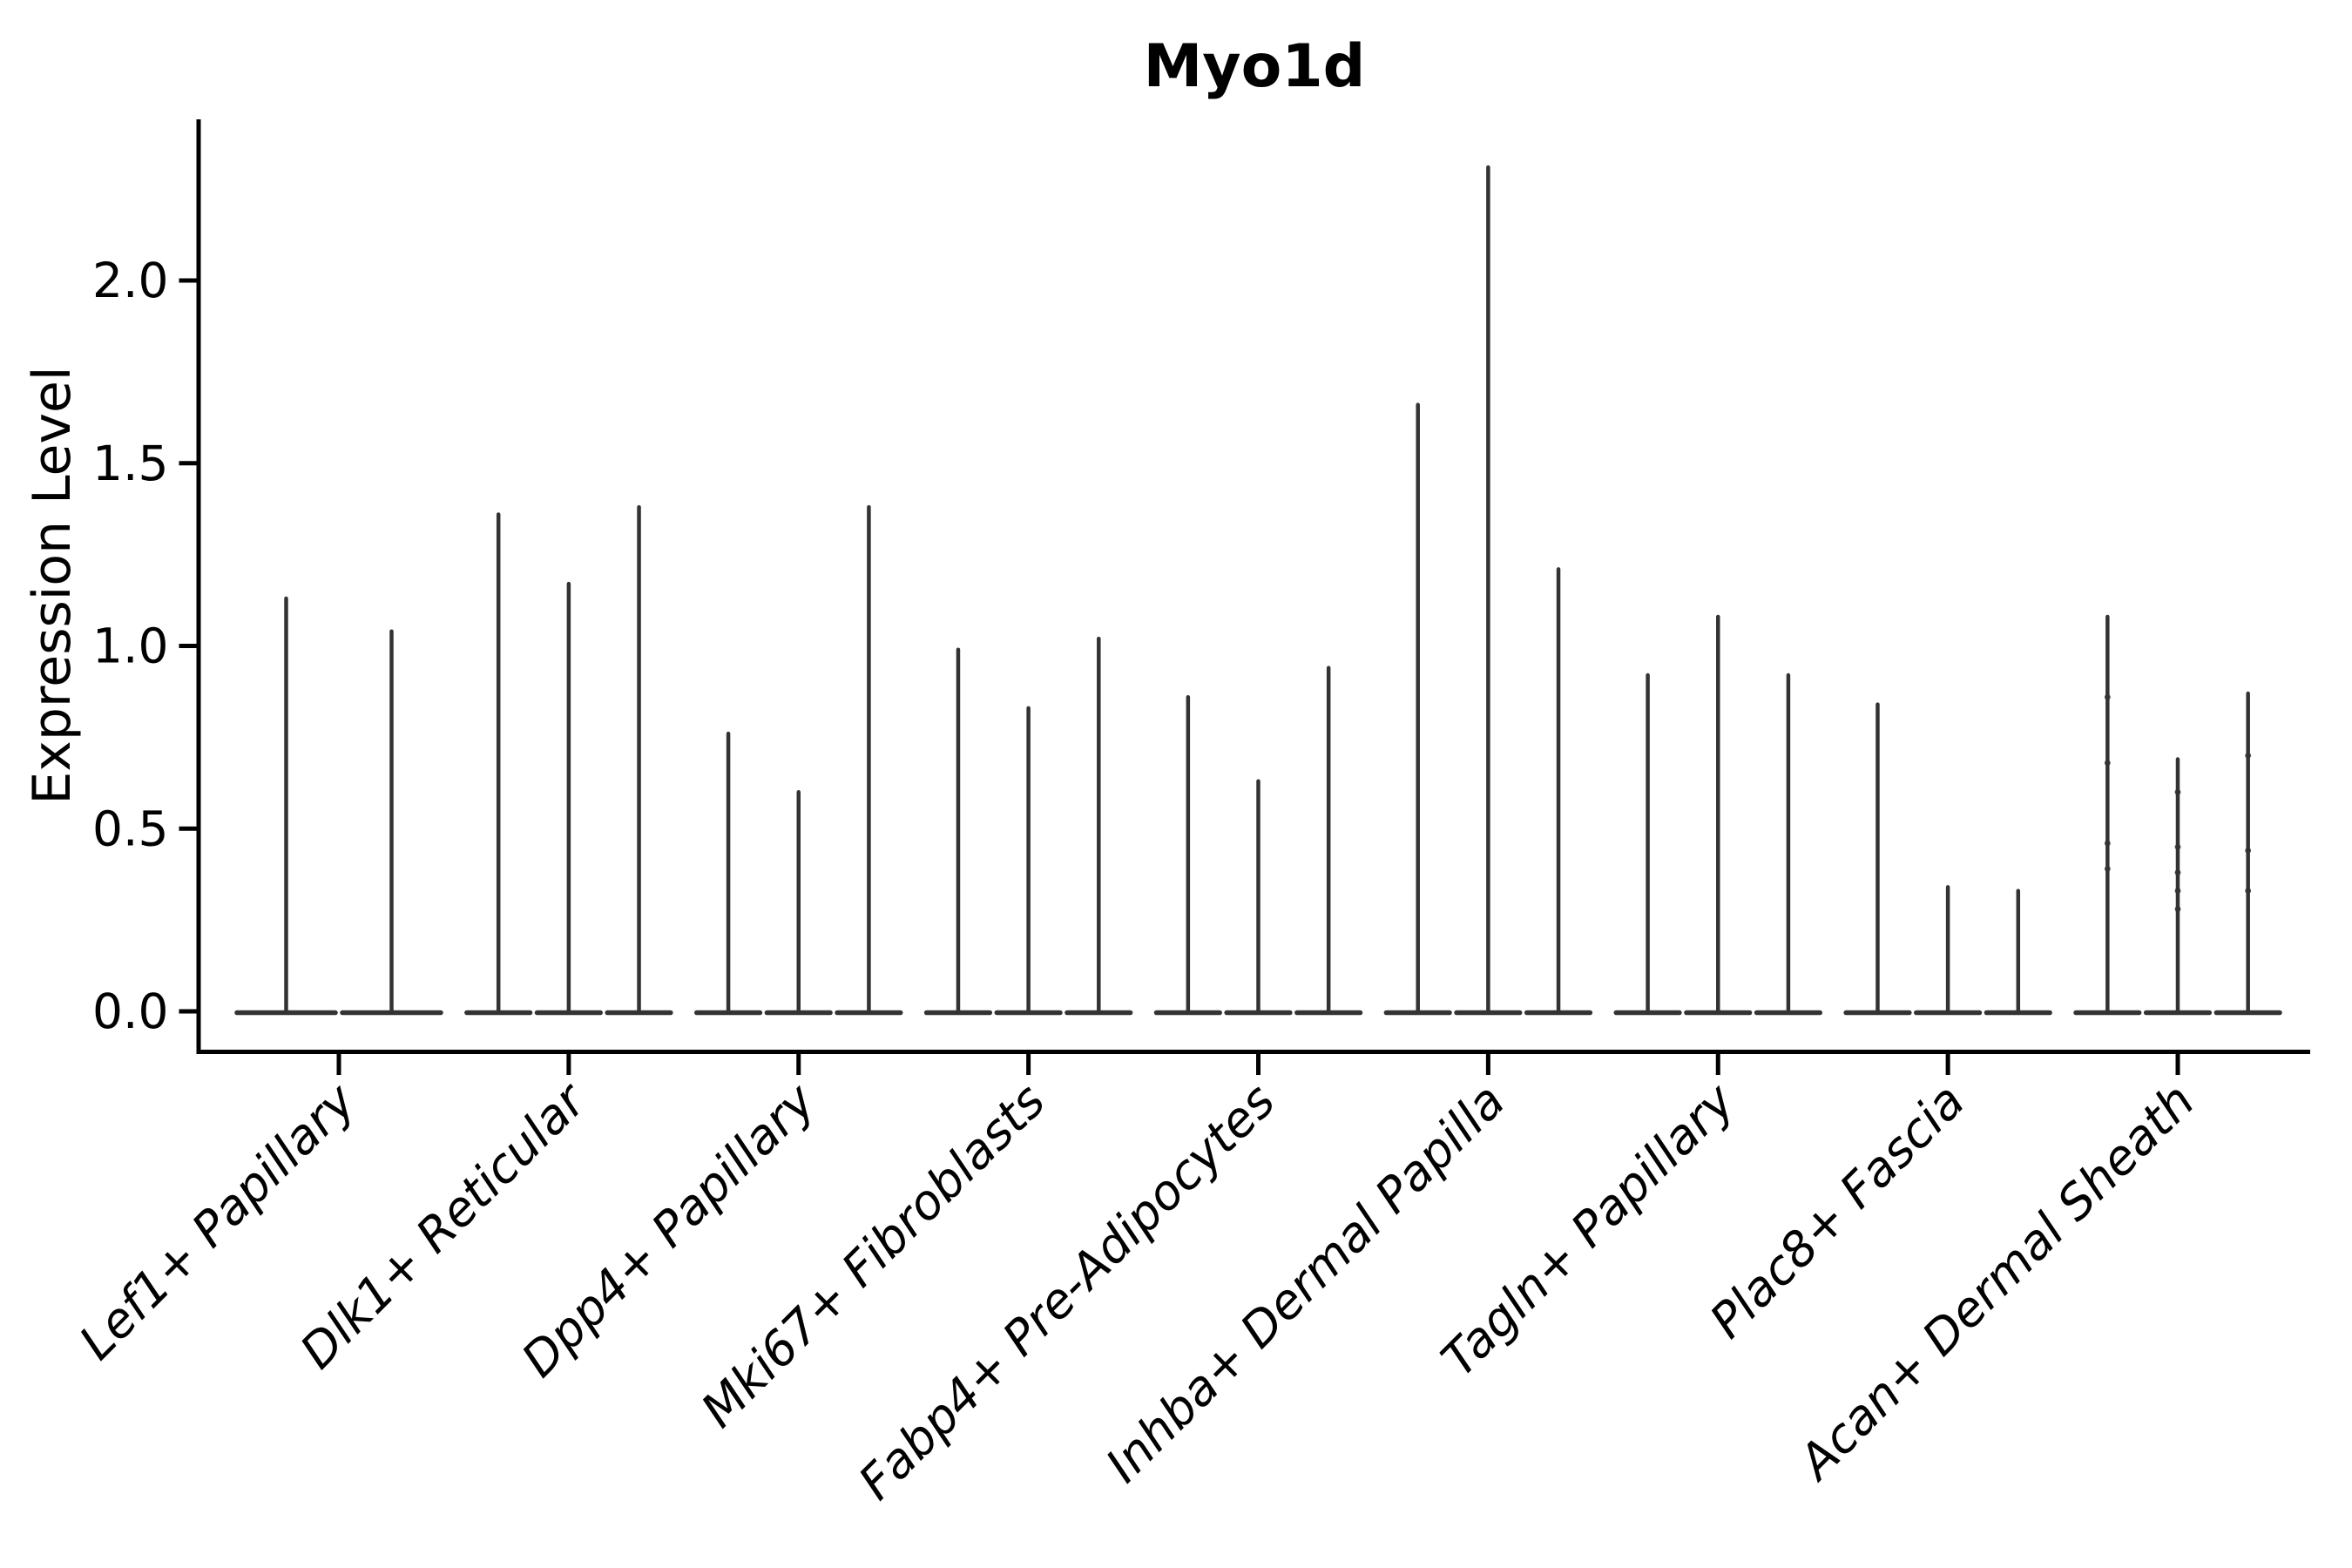 This screenshot has height=1568, width=2352. I want to click on y-tick-label: 0.0, so click(130, 1011).